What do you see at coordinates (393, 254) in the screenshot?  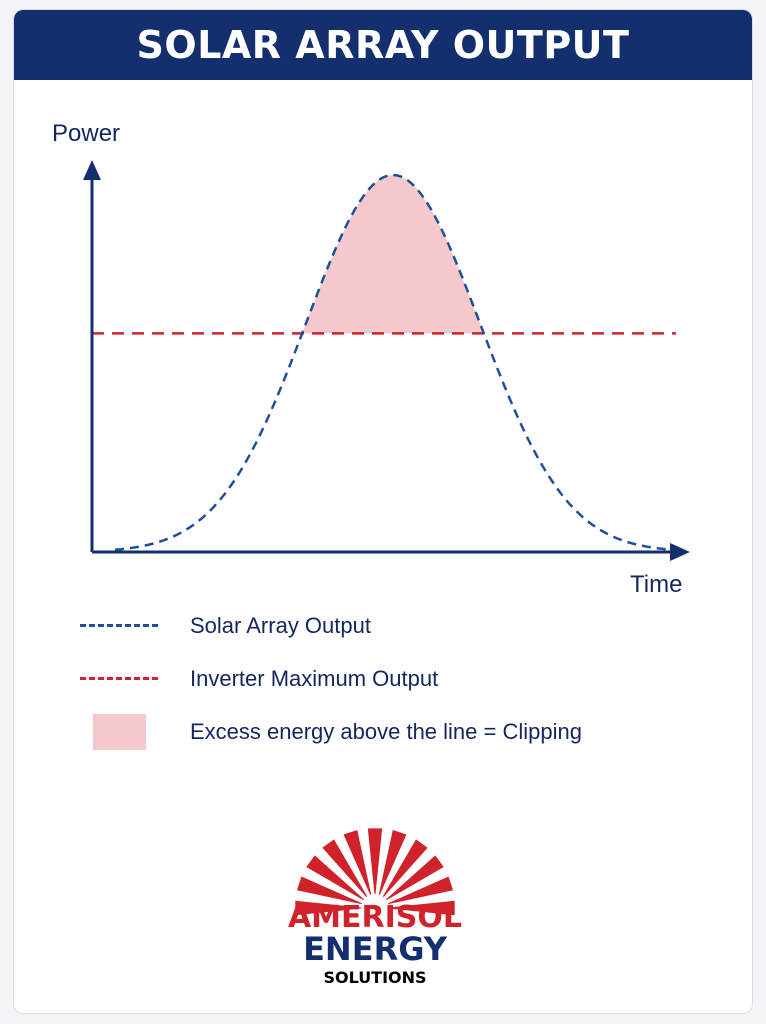 I see `clipping-area` at bounding box center [393, 254].